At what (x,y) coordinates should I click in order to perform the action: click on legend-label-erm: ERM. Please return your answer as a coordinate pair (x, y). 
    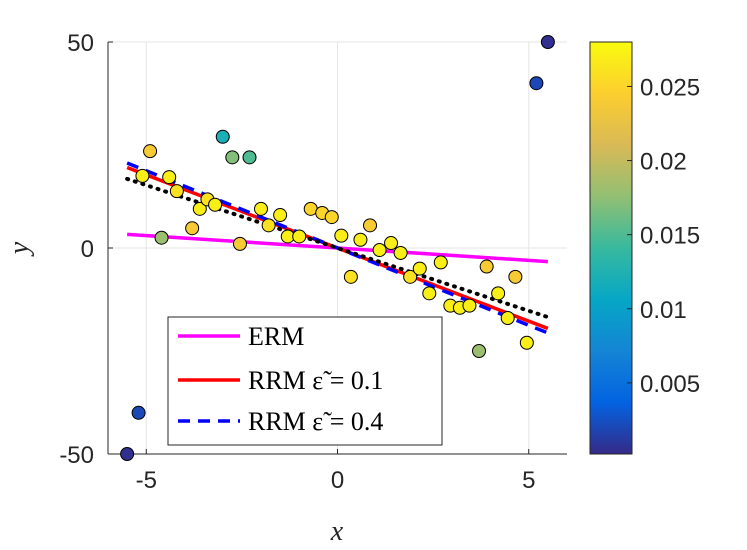
    Looking at the image, I should click on (276, 336).